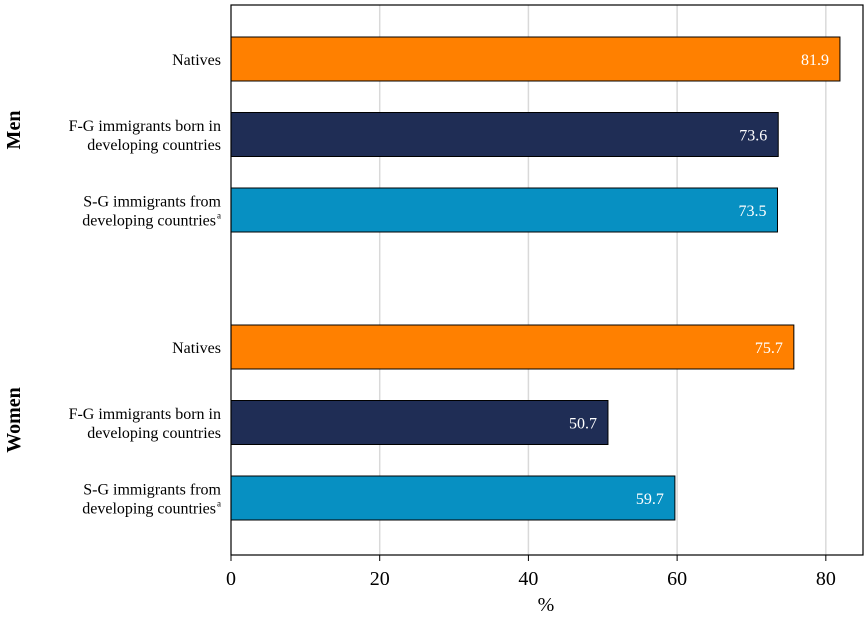  Describe the element at coordinates (650, 499) in the screenshot. I see `bar-value-label: 59.7` at that location.